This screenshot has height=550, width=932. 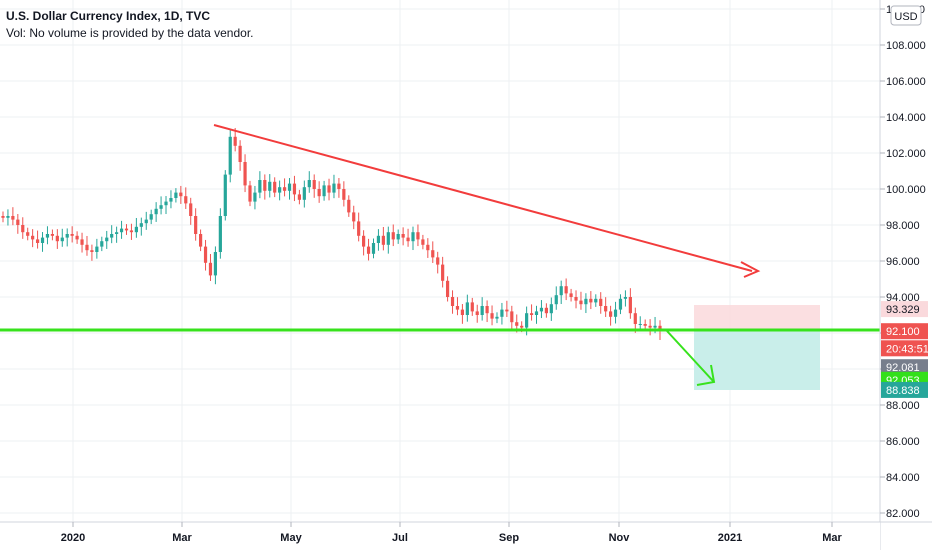 I want to click on currency-badge-label: USD, so click(x=905, y=17).